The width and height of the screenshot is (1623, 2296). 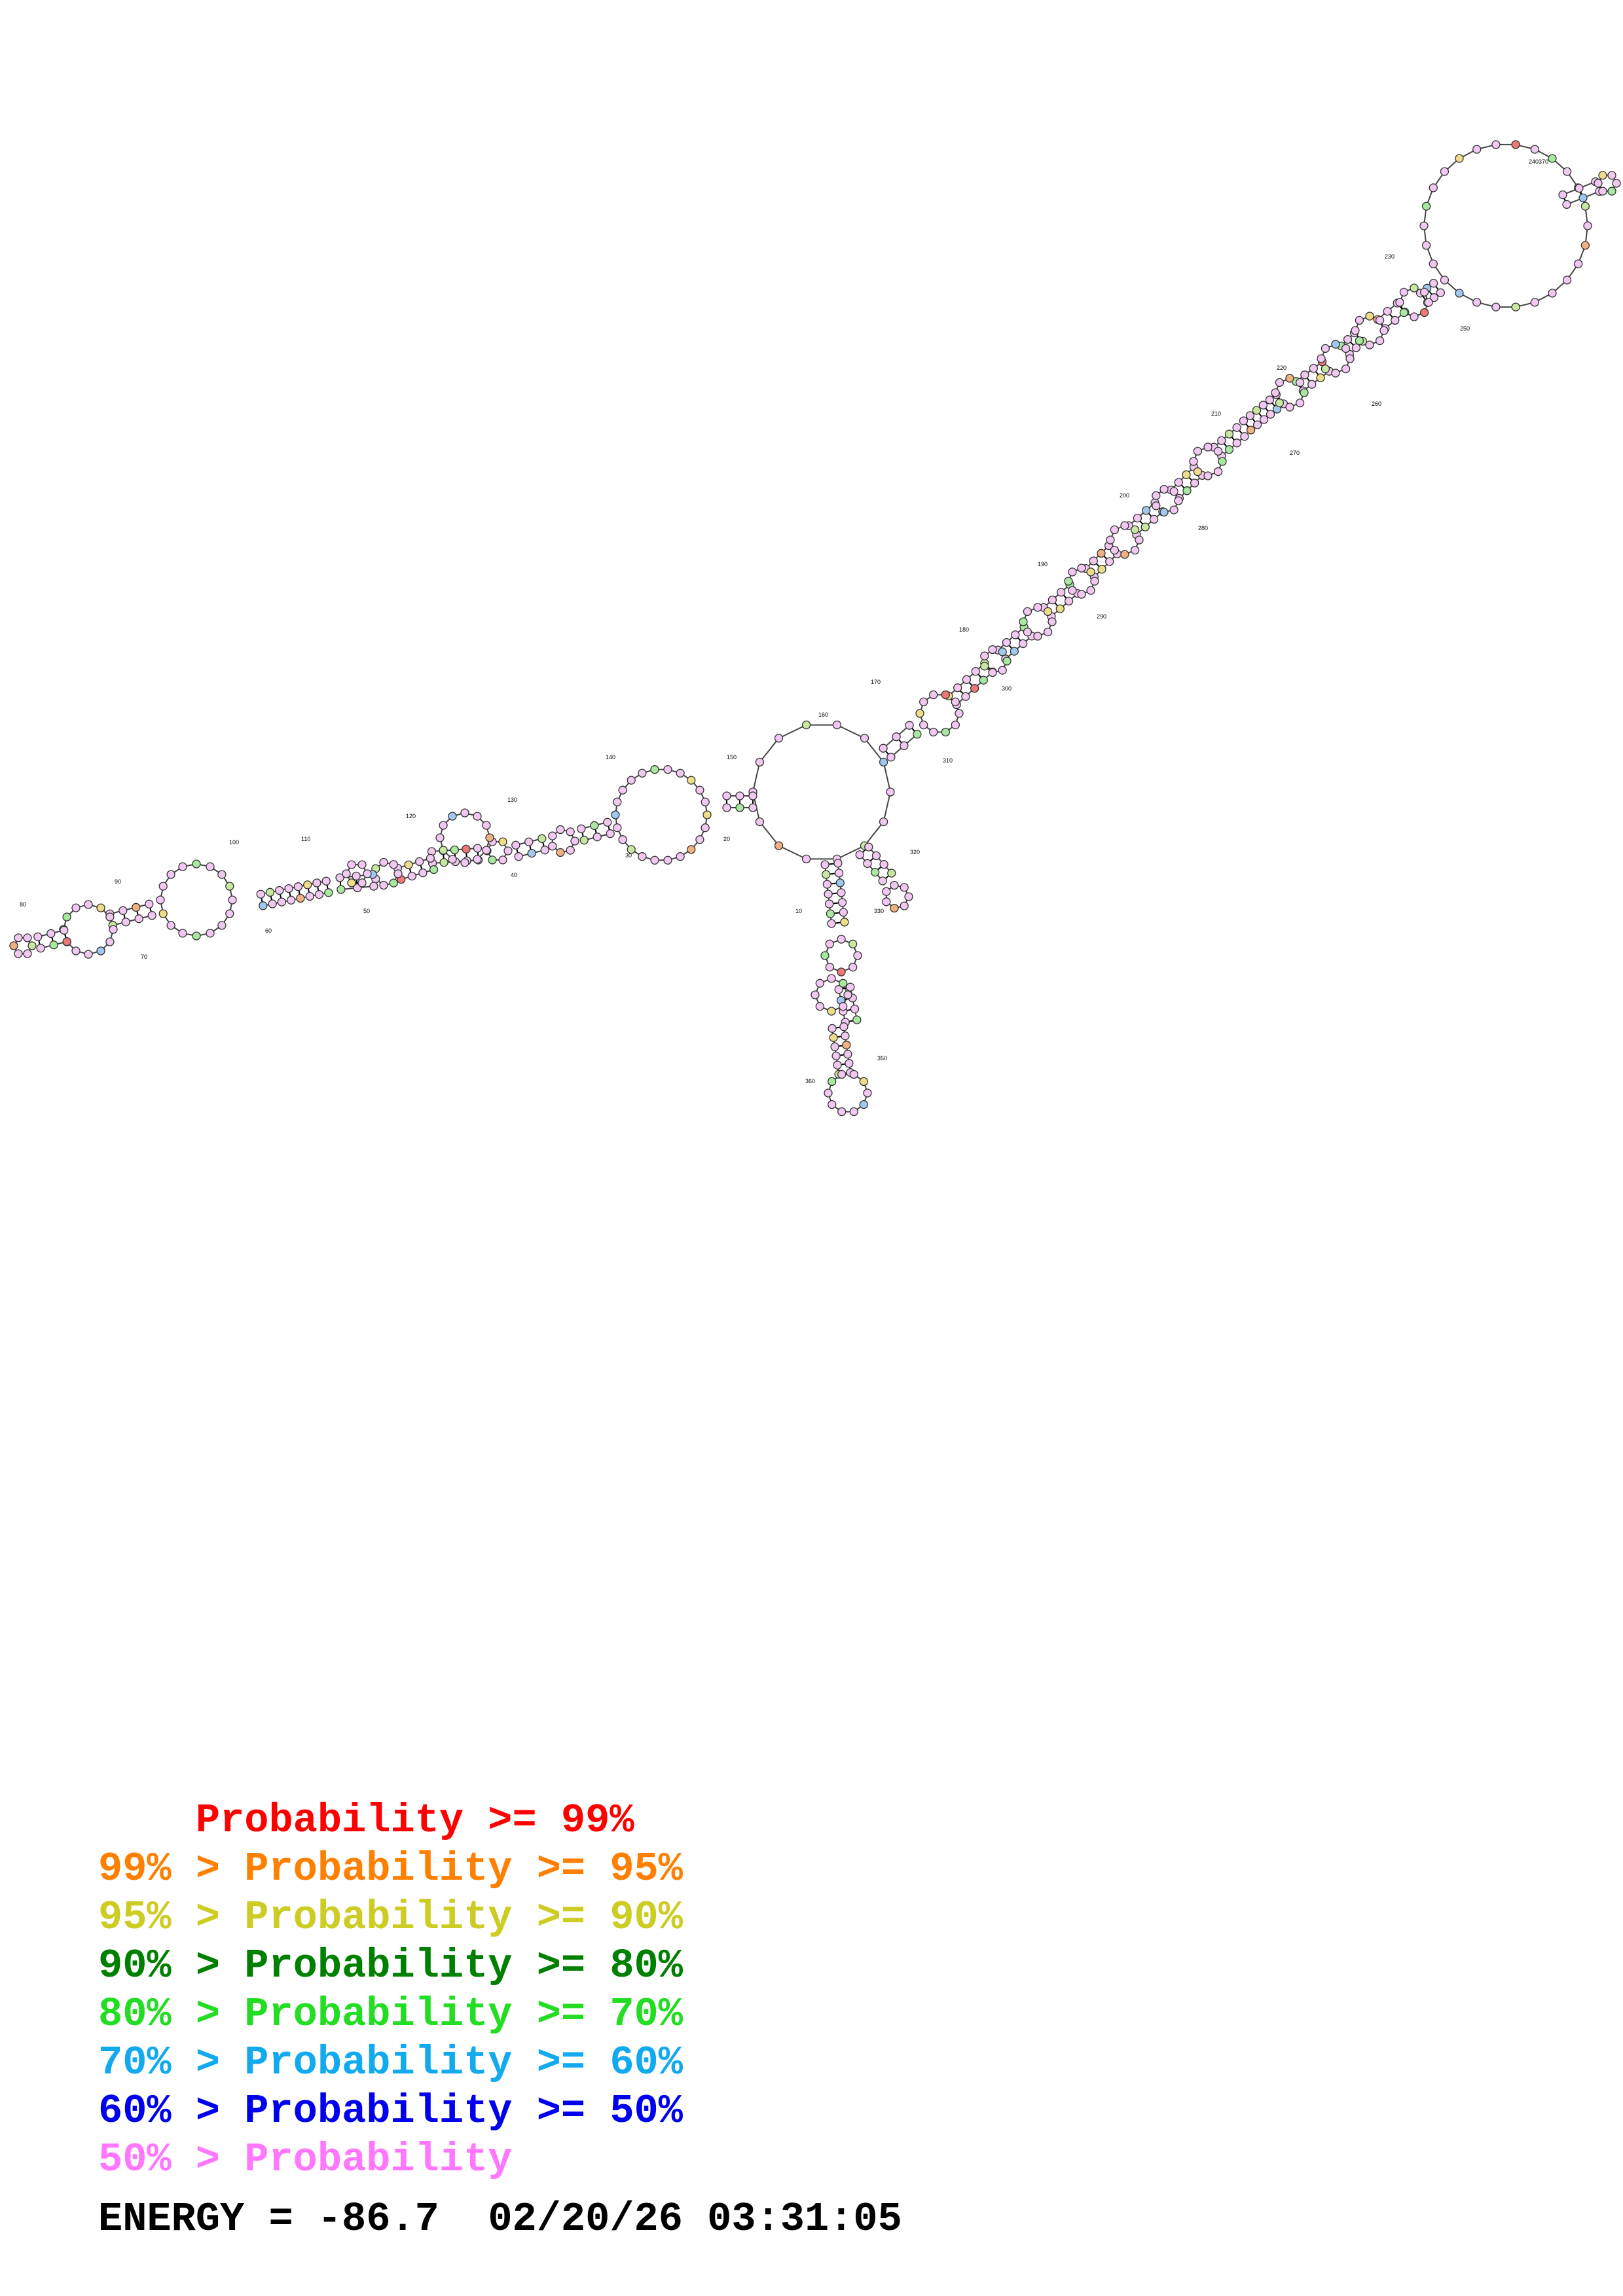 What do you see at coordinates (512, 800) in the screenshot?
I see `position-label: 130` at bounding box center [512, 800].